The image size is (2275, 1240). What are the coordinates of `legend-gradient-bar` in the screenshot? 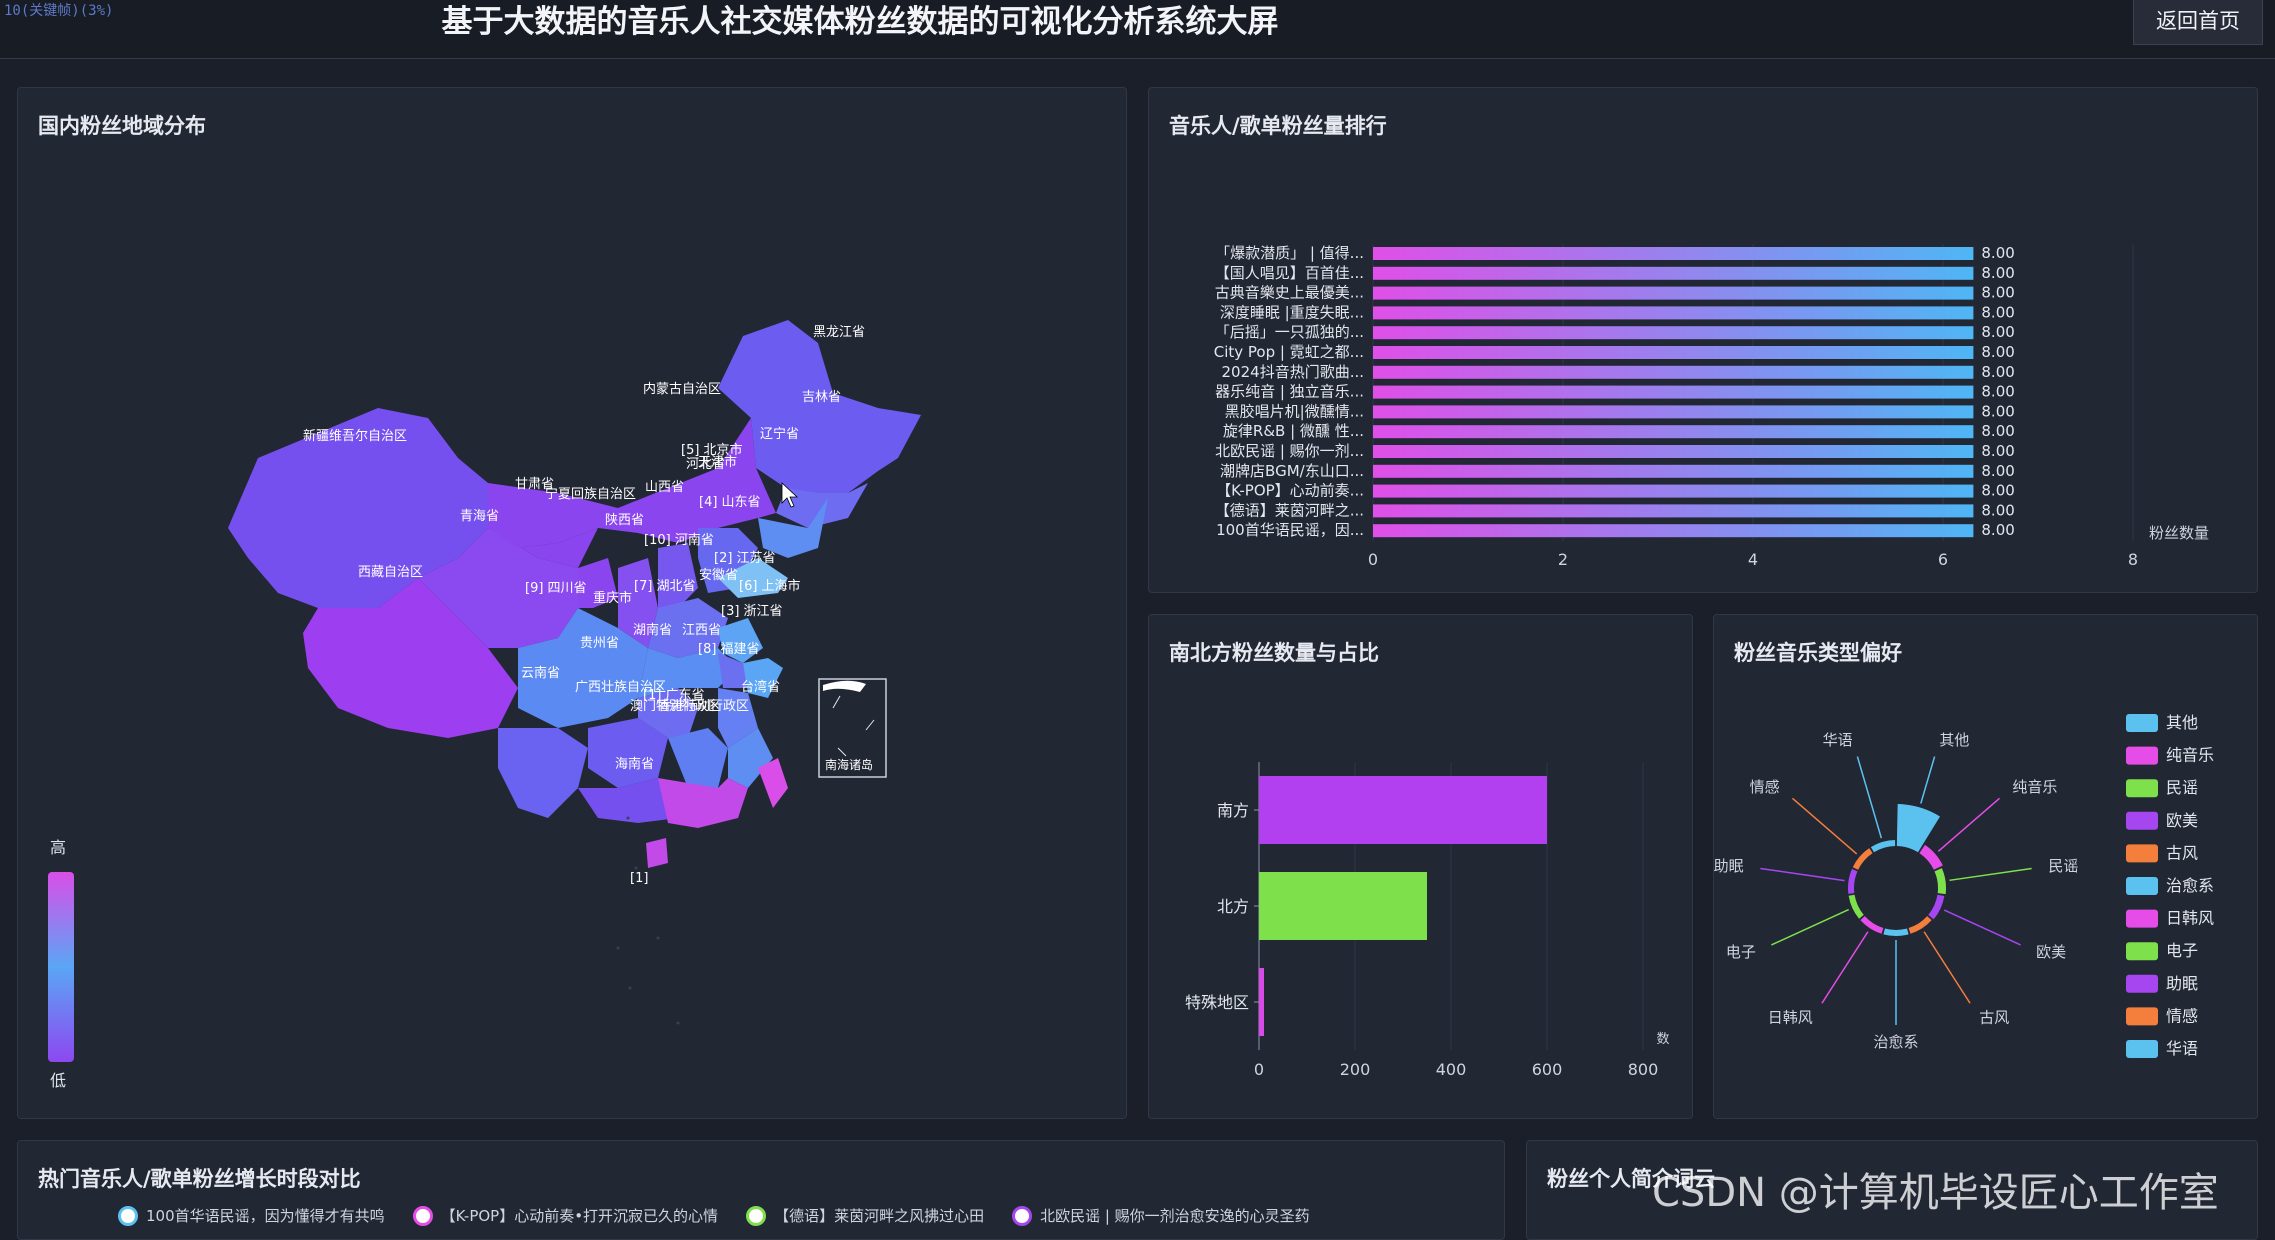 It's located at (61, 967).